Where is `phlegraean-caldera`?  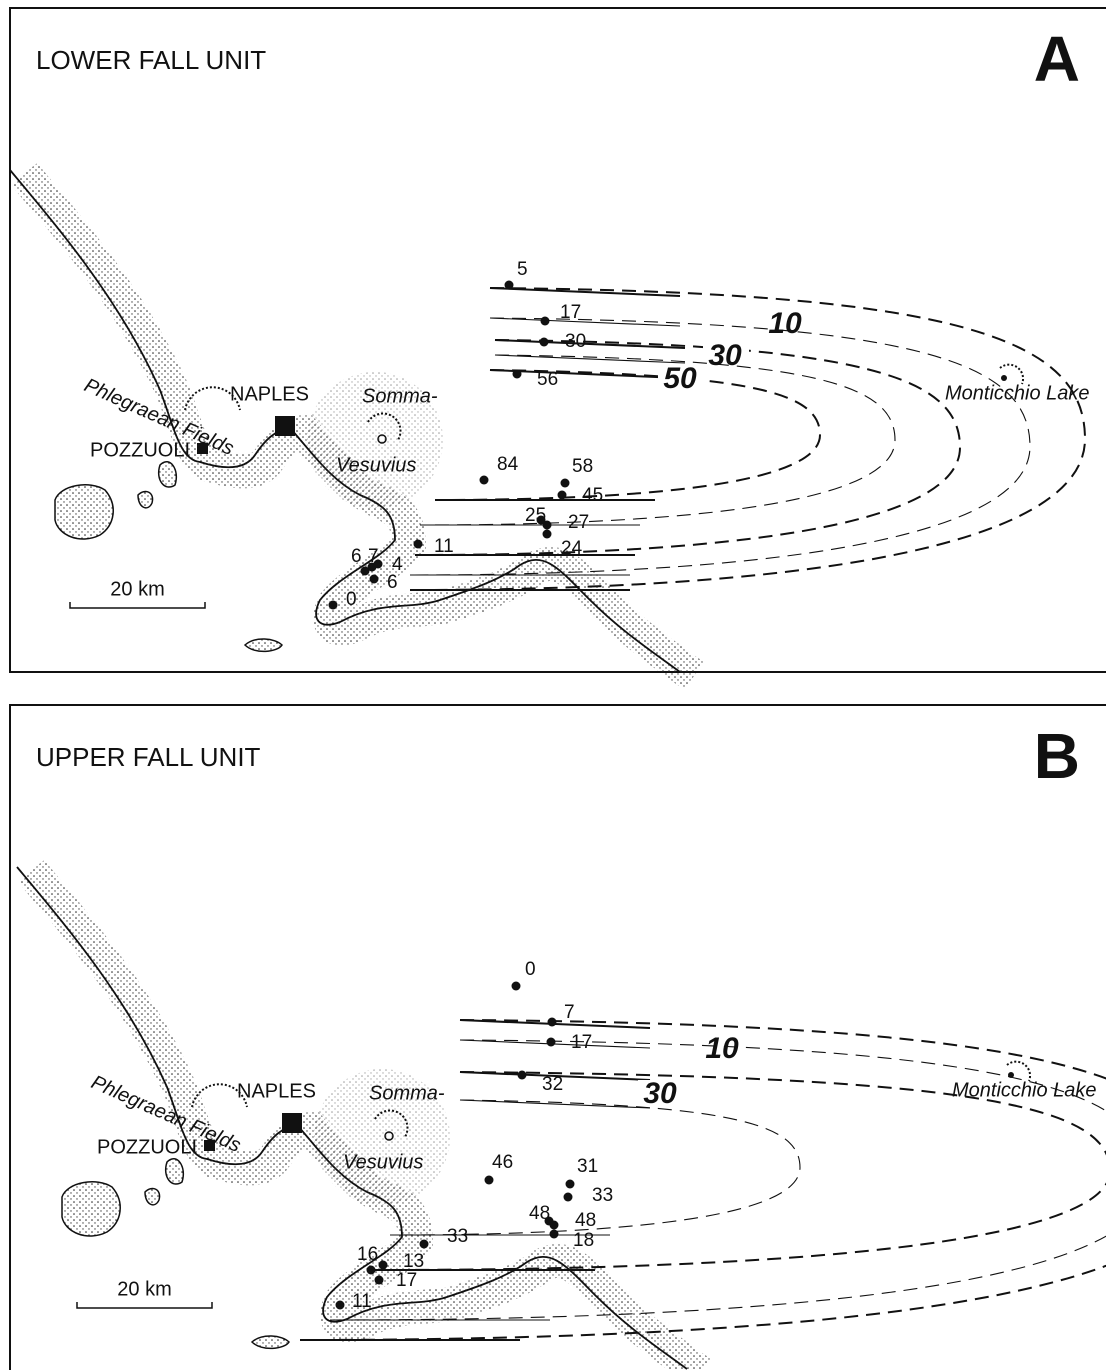 phlegraean-caldera is located at coordinates (219, 1095).